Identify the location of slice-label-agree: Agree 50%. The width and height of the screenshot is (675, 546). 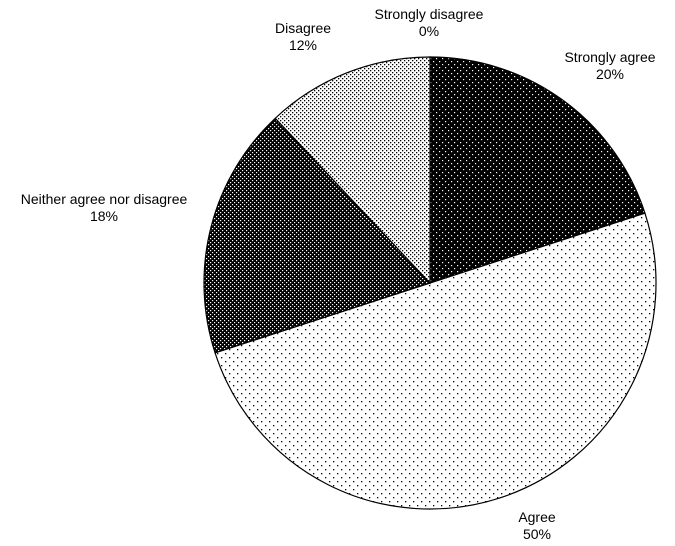
(537, 525).